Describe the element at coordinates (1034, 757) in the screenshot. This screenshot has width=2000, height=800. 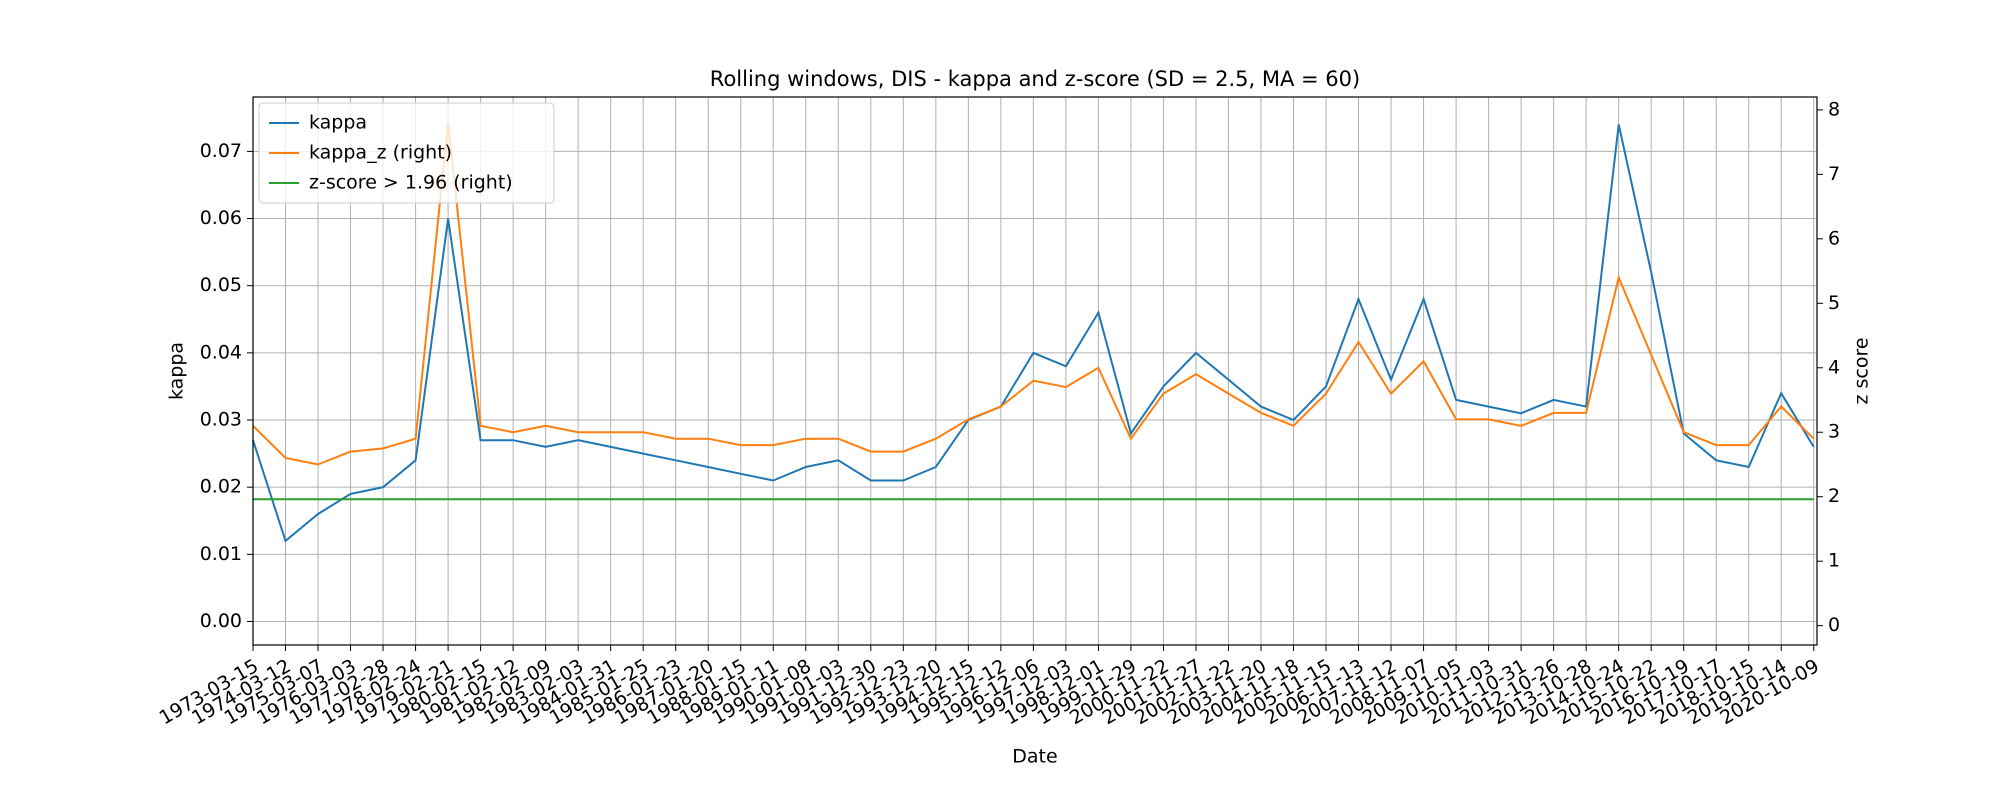
I see `x-axis-label: Date` at that location.